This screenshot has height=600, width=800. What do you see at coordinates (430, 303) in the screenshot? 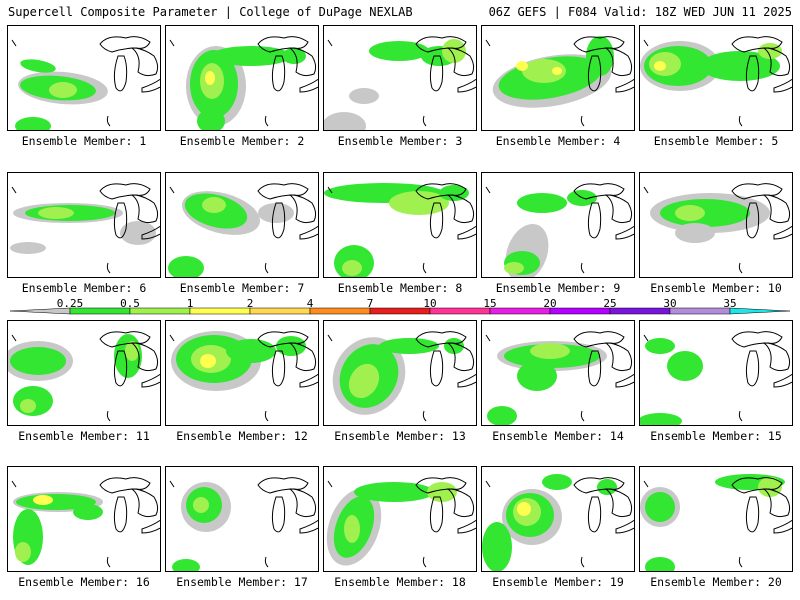
I see `colorbar-tick-label: 10` at bounding box center [430, 303].